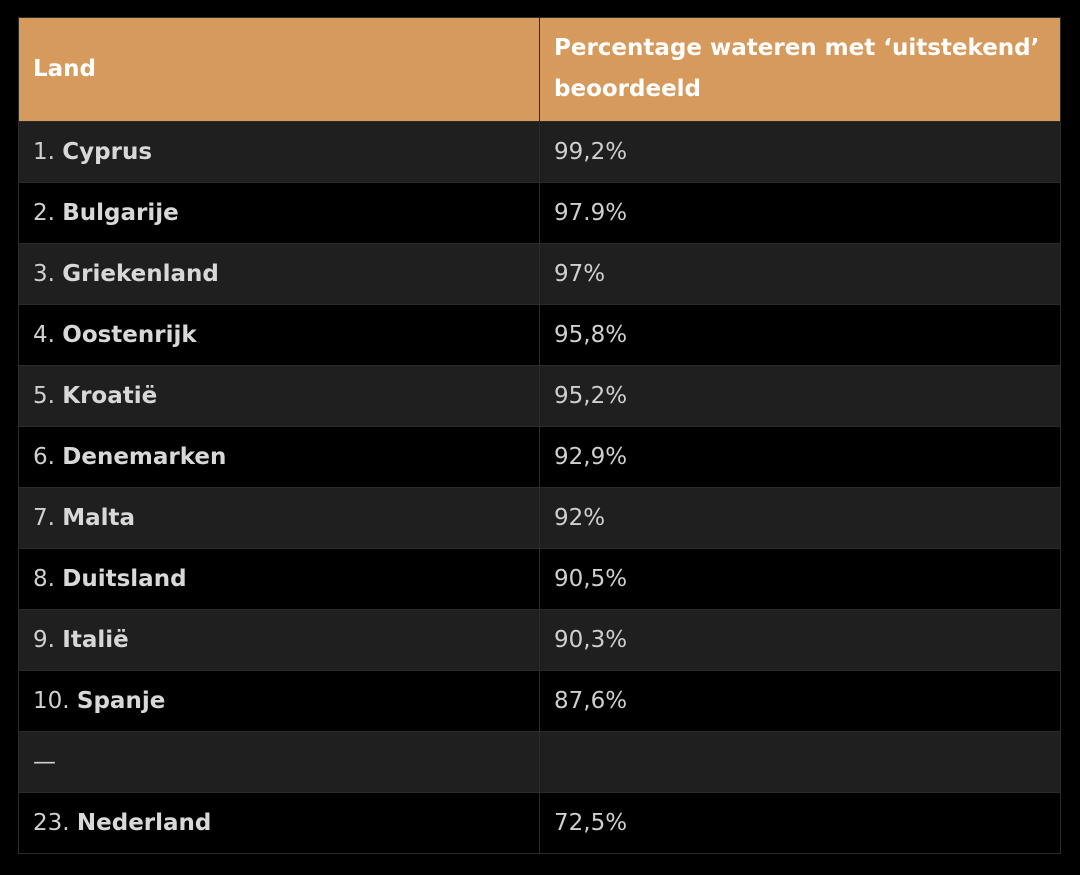 This screenshot has width=1080, height=875. Describe the element at coordinates (51, 823) in the screenshot. I see `rank-number: 23.` at that location.